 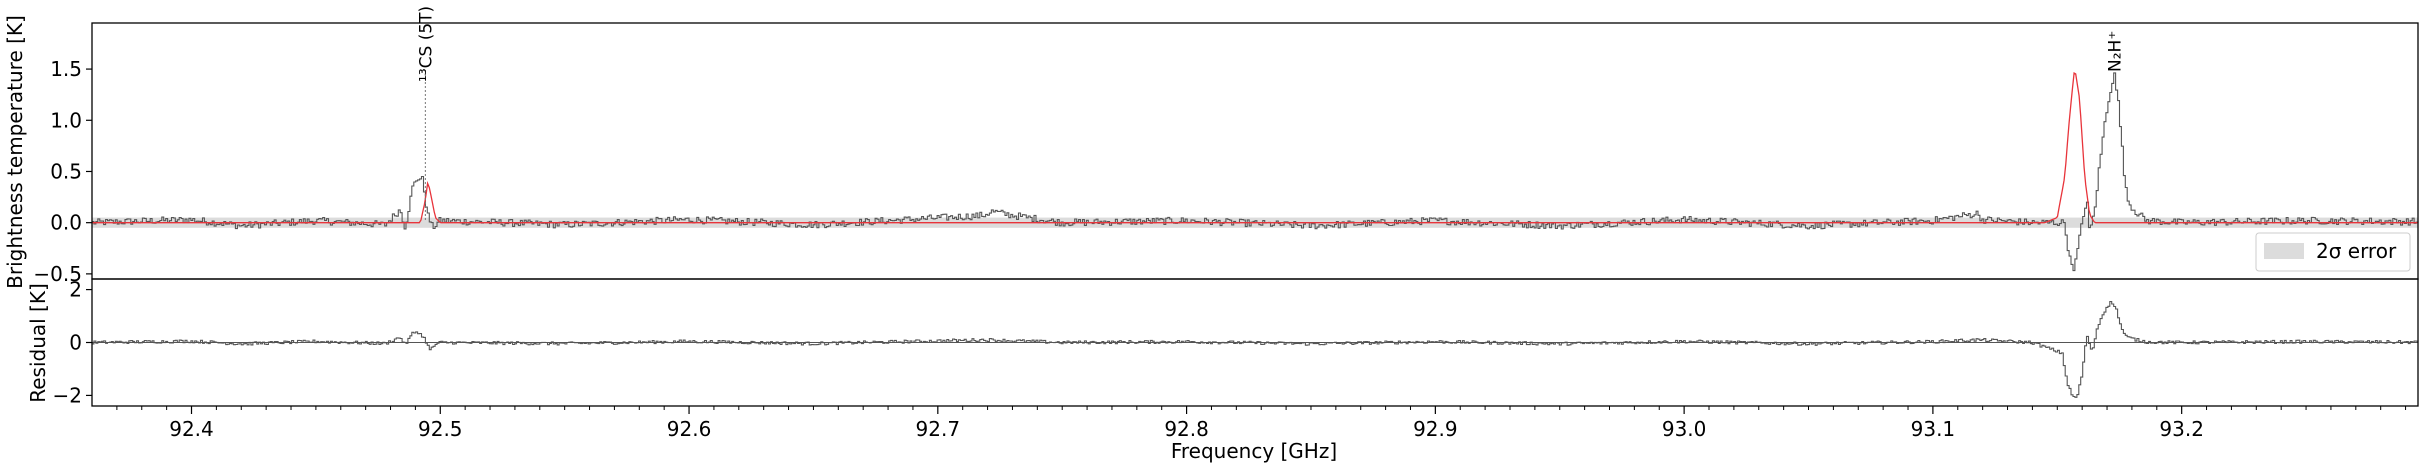 I want to click on x-tick-label: 92.5, so click(x=440, y=429).